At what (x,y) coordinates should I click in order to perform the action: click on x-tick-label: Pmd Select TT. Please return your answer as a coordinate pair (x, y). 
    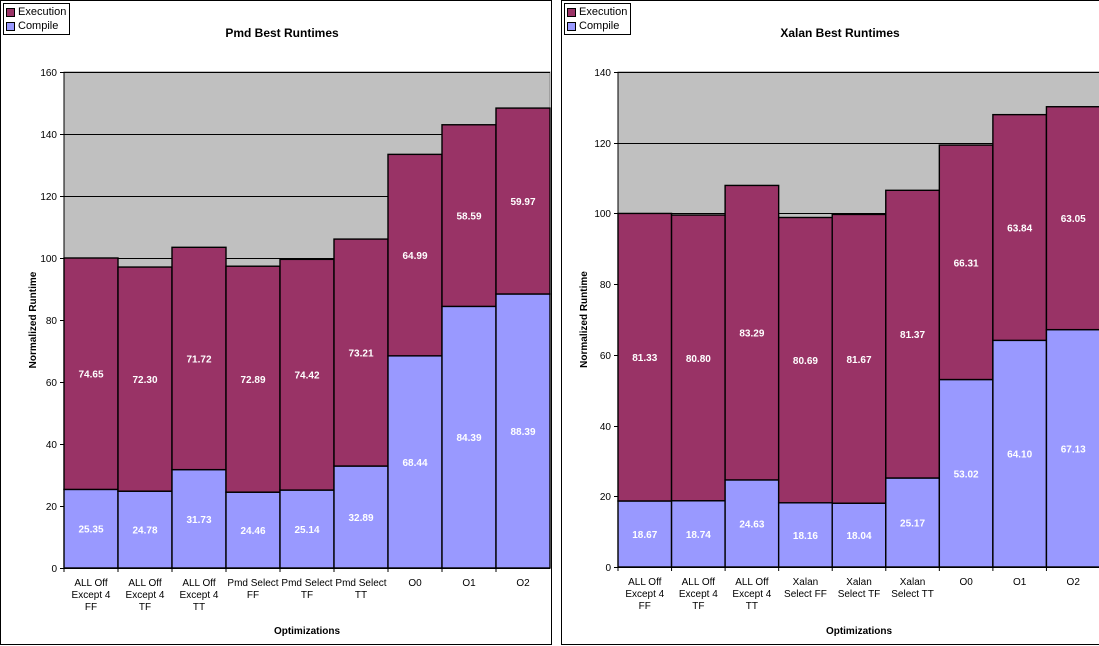
    Looking at the image, I should click on (360, 589).